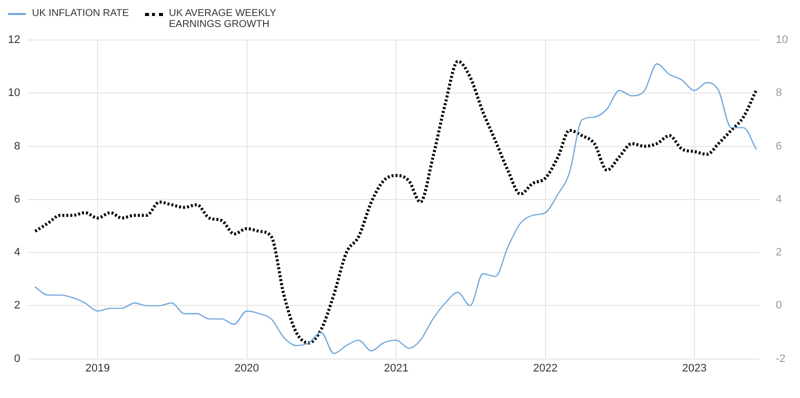 Image resolution: width=800 pixels, height=398 pixels. What do you see at coordinates (223, 19) in the screenshot?
I see `legend-label: UK AVERAGE WEEKLY EARNINGS GROWTH` at bounding box center [223, 19].